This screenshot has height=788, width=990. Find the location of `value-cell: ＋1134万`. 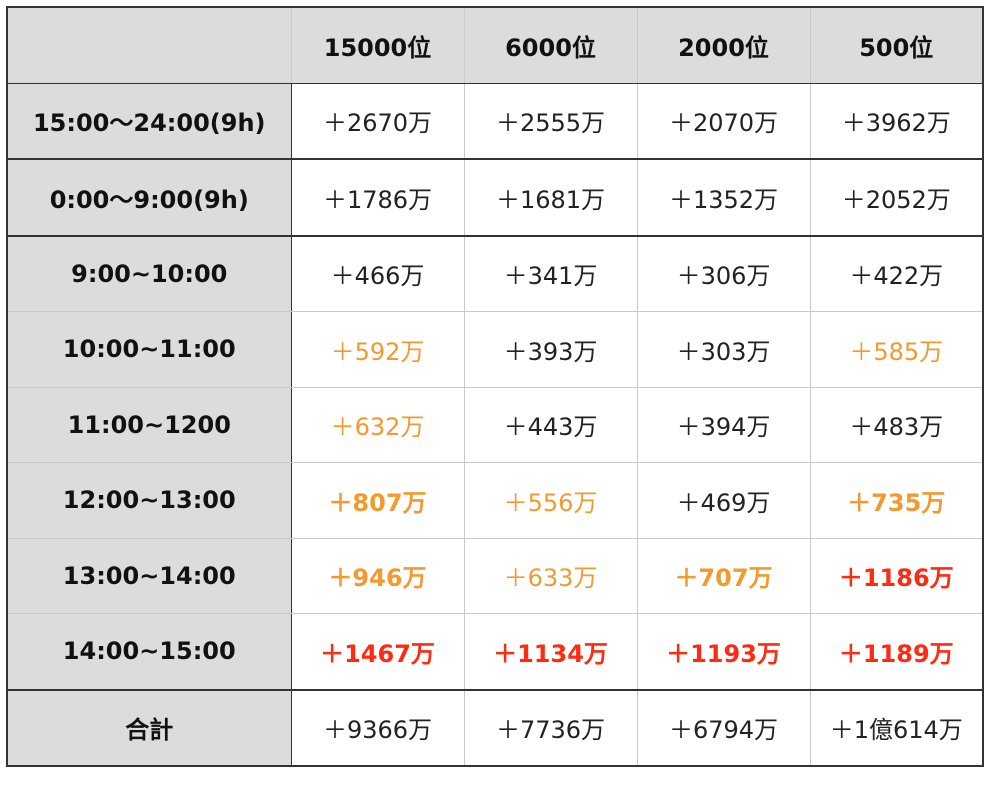

value-cell: ＋1134万 is located at coordinates (550, 651).